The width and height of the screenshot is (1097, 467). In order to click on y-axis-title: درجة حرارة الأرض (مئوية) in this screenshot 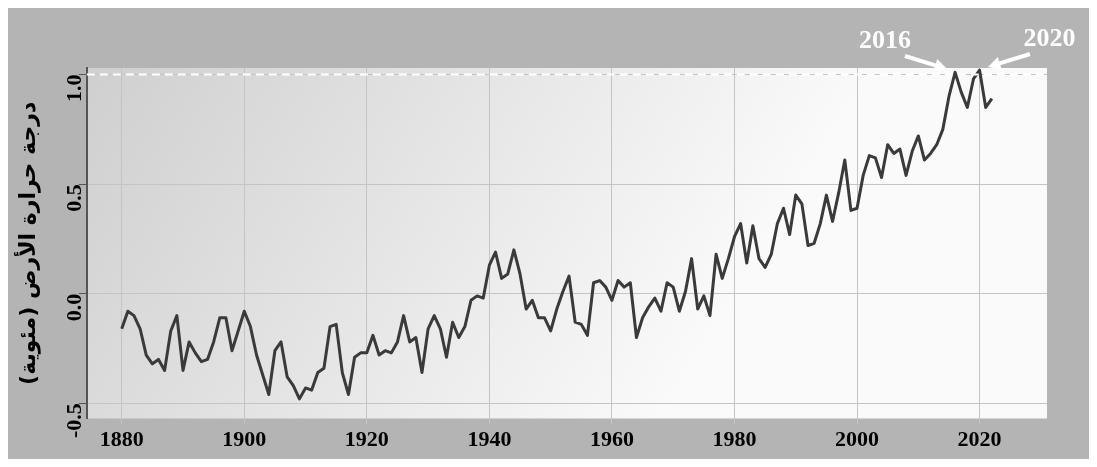, I will do `click(26, 243)`.